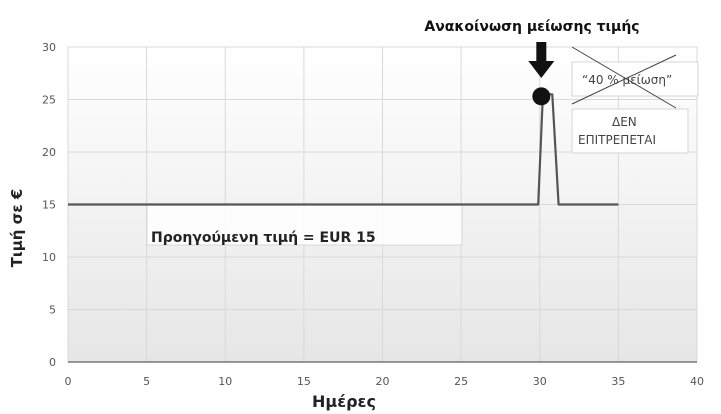 The height and width of the screenshot is (414, 721). I want to click on x-tick-label: 10, so click(225, 381).